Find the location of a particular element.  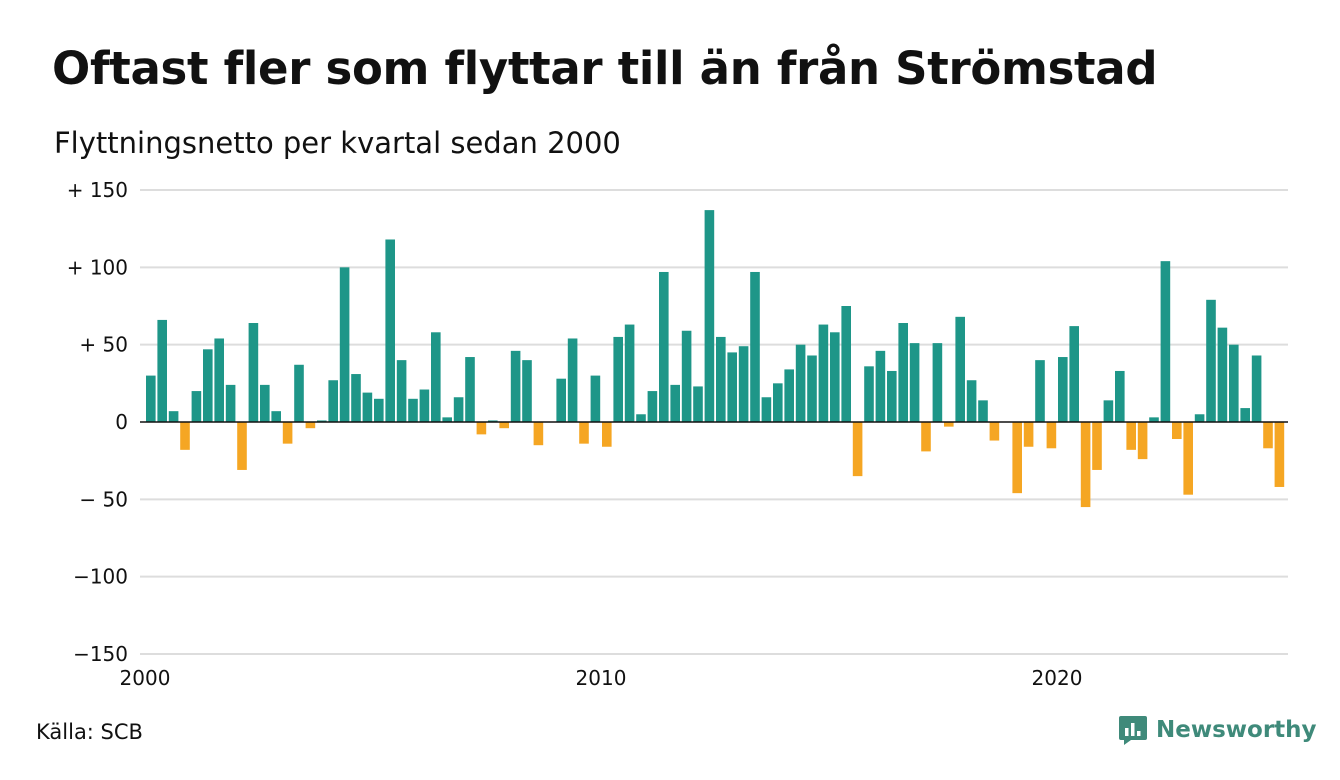

chart-speech-bubble-icon is located at coordinates (1133, 730).